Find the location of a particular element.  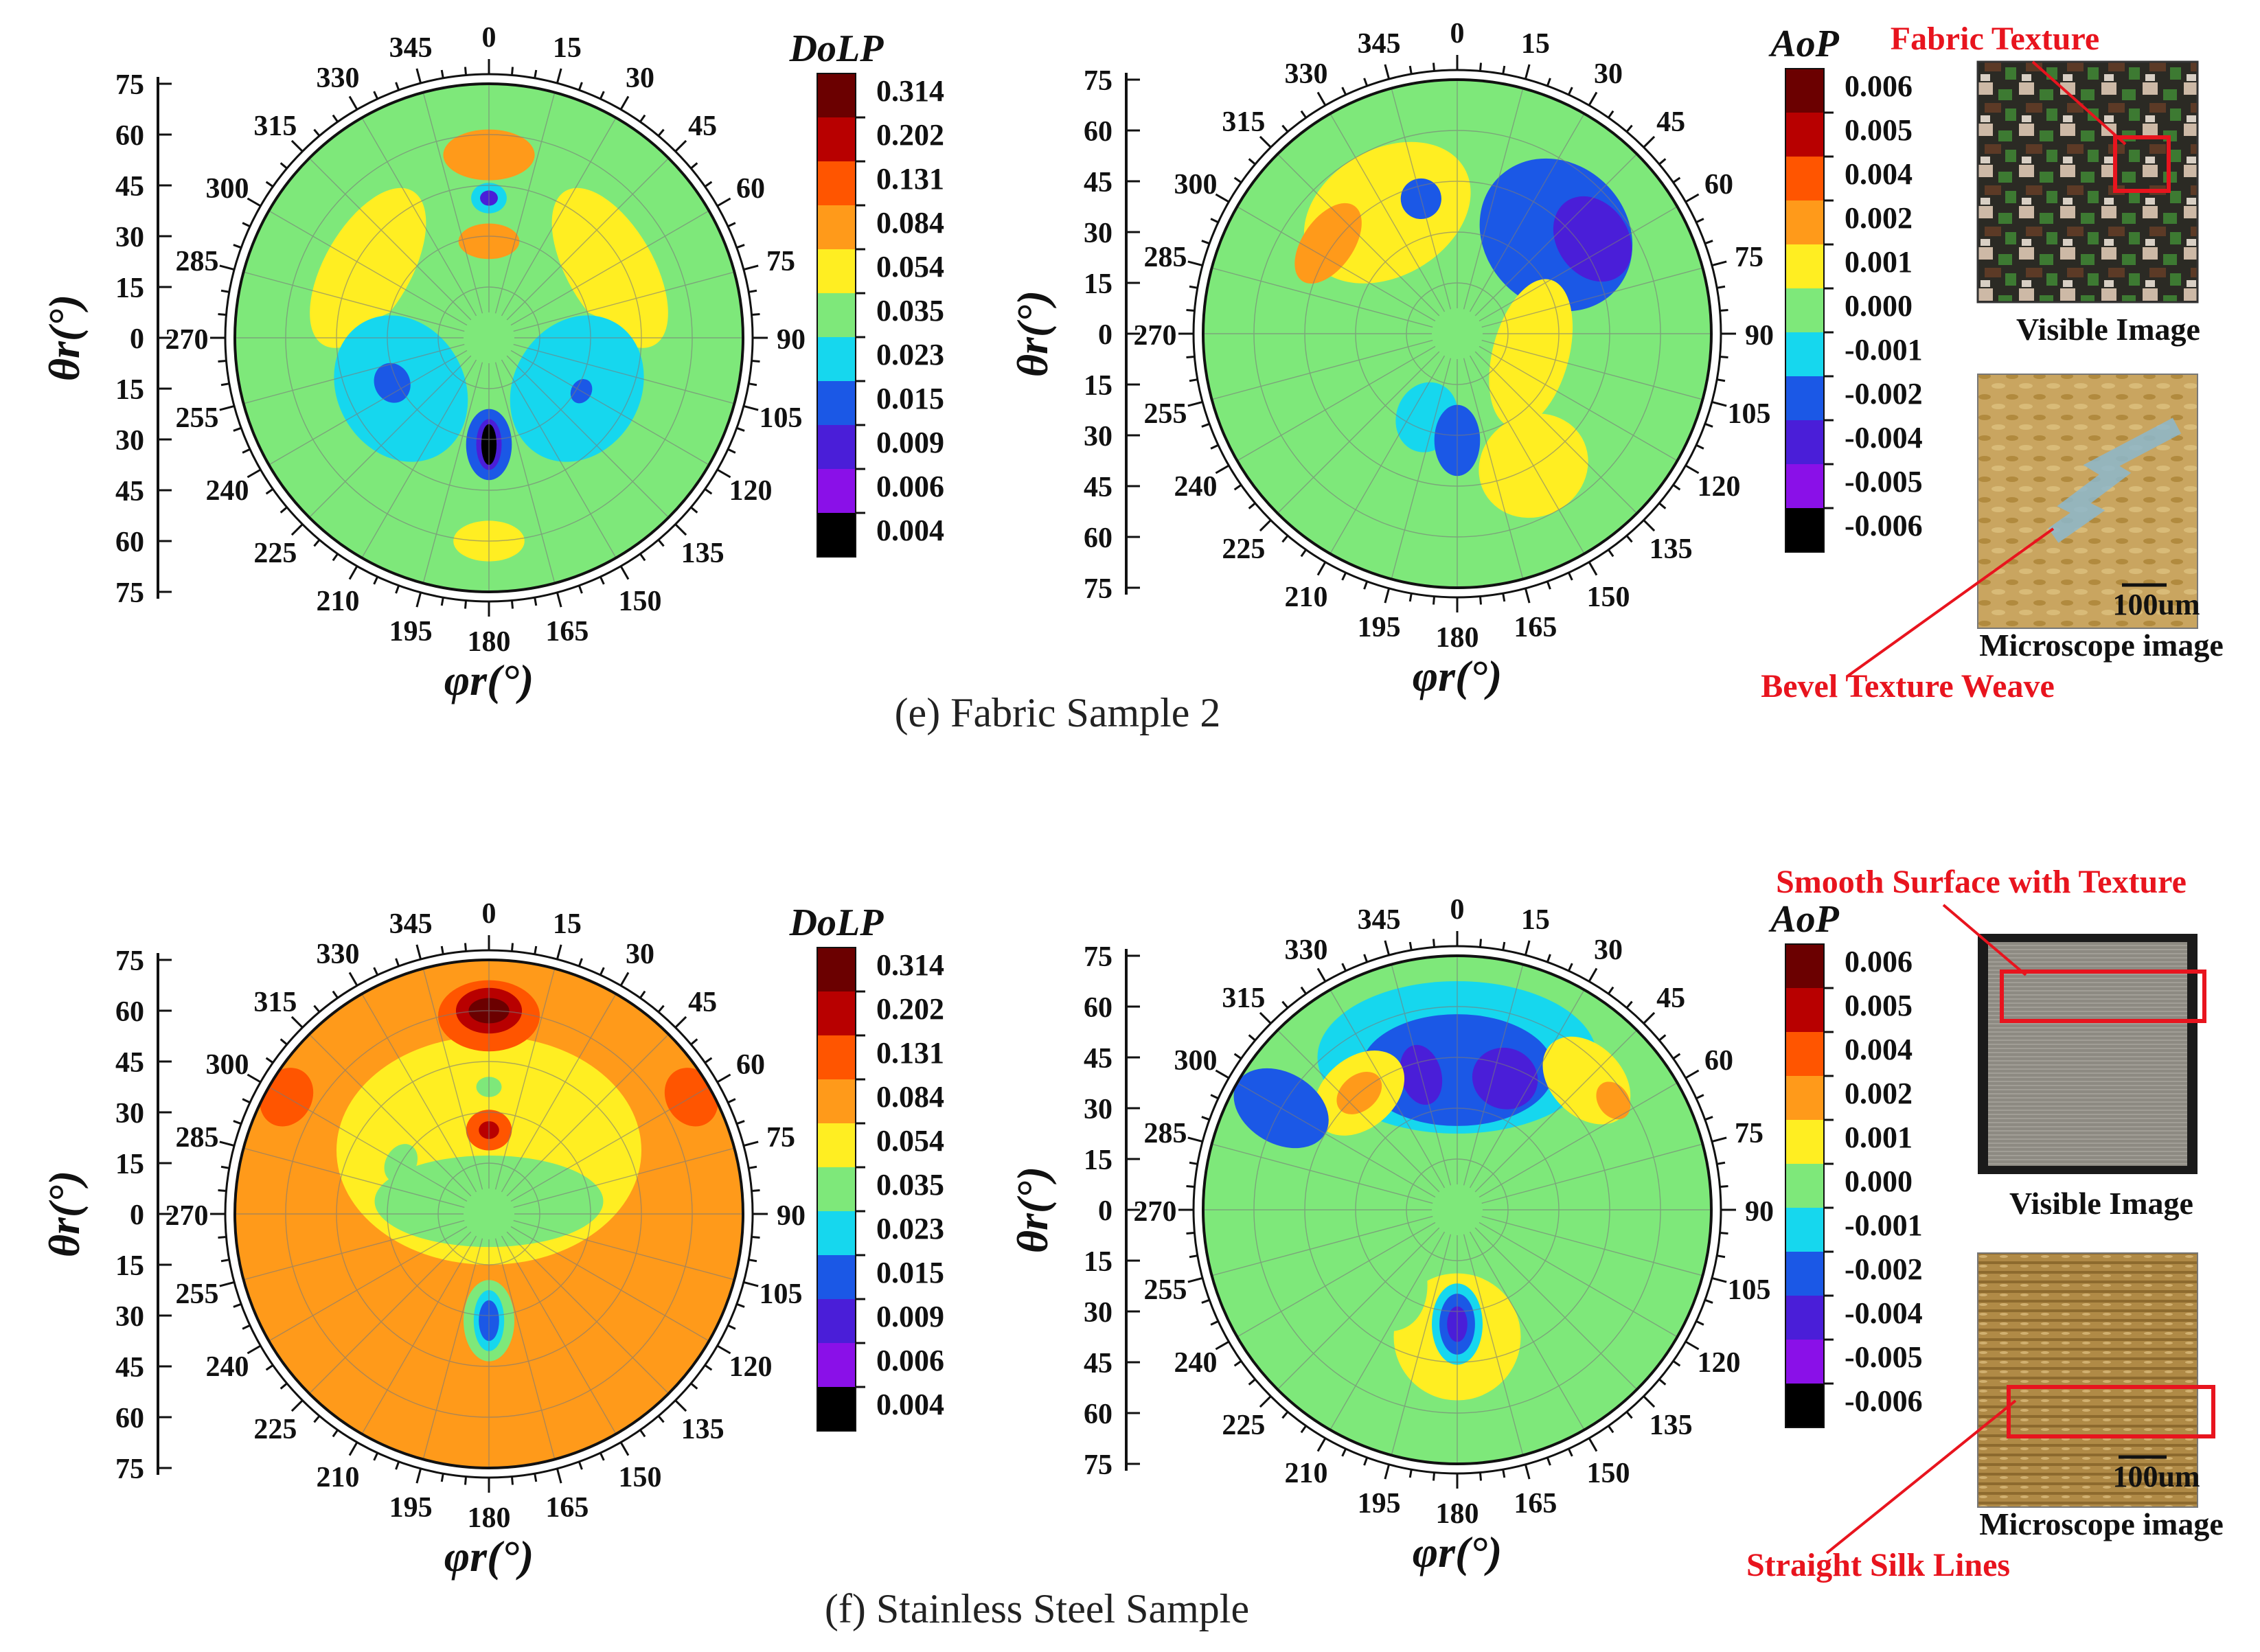

angular-tick-label: 45 is located at coordinates (703, 126).